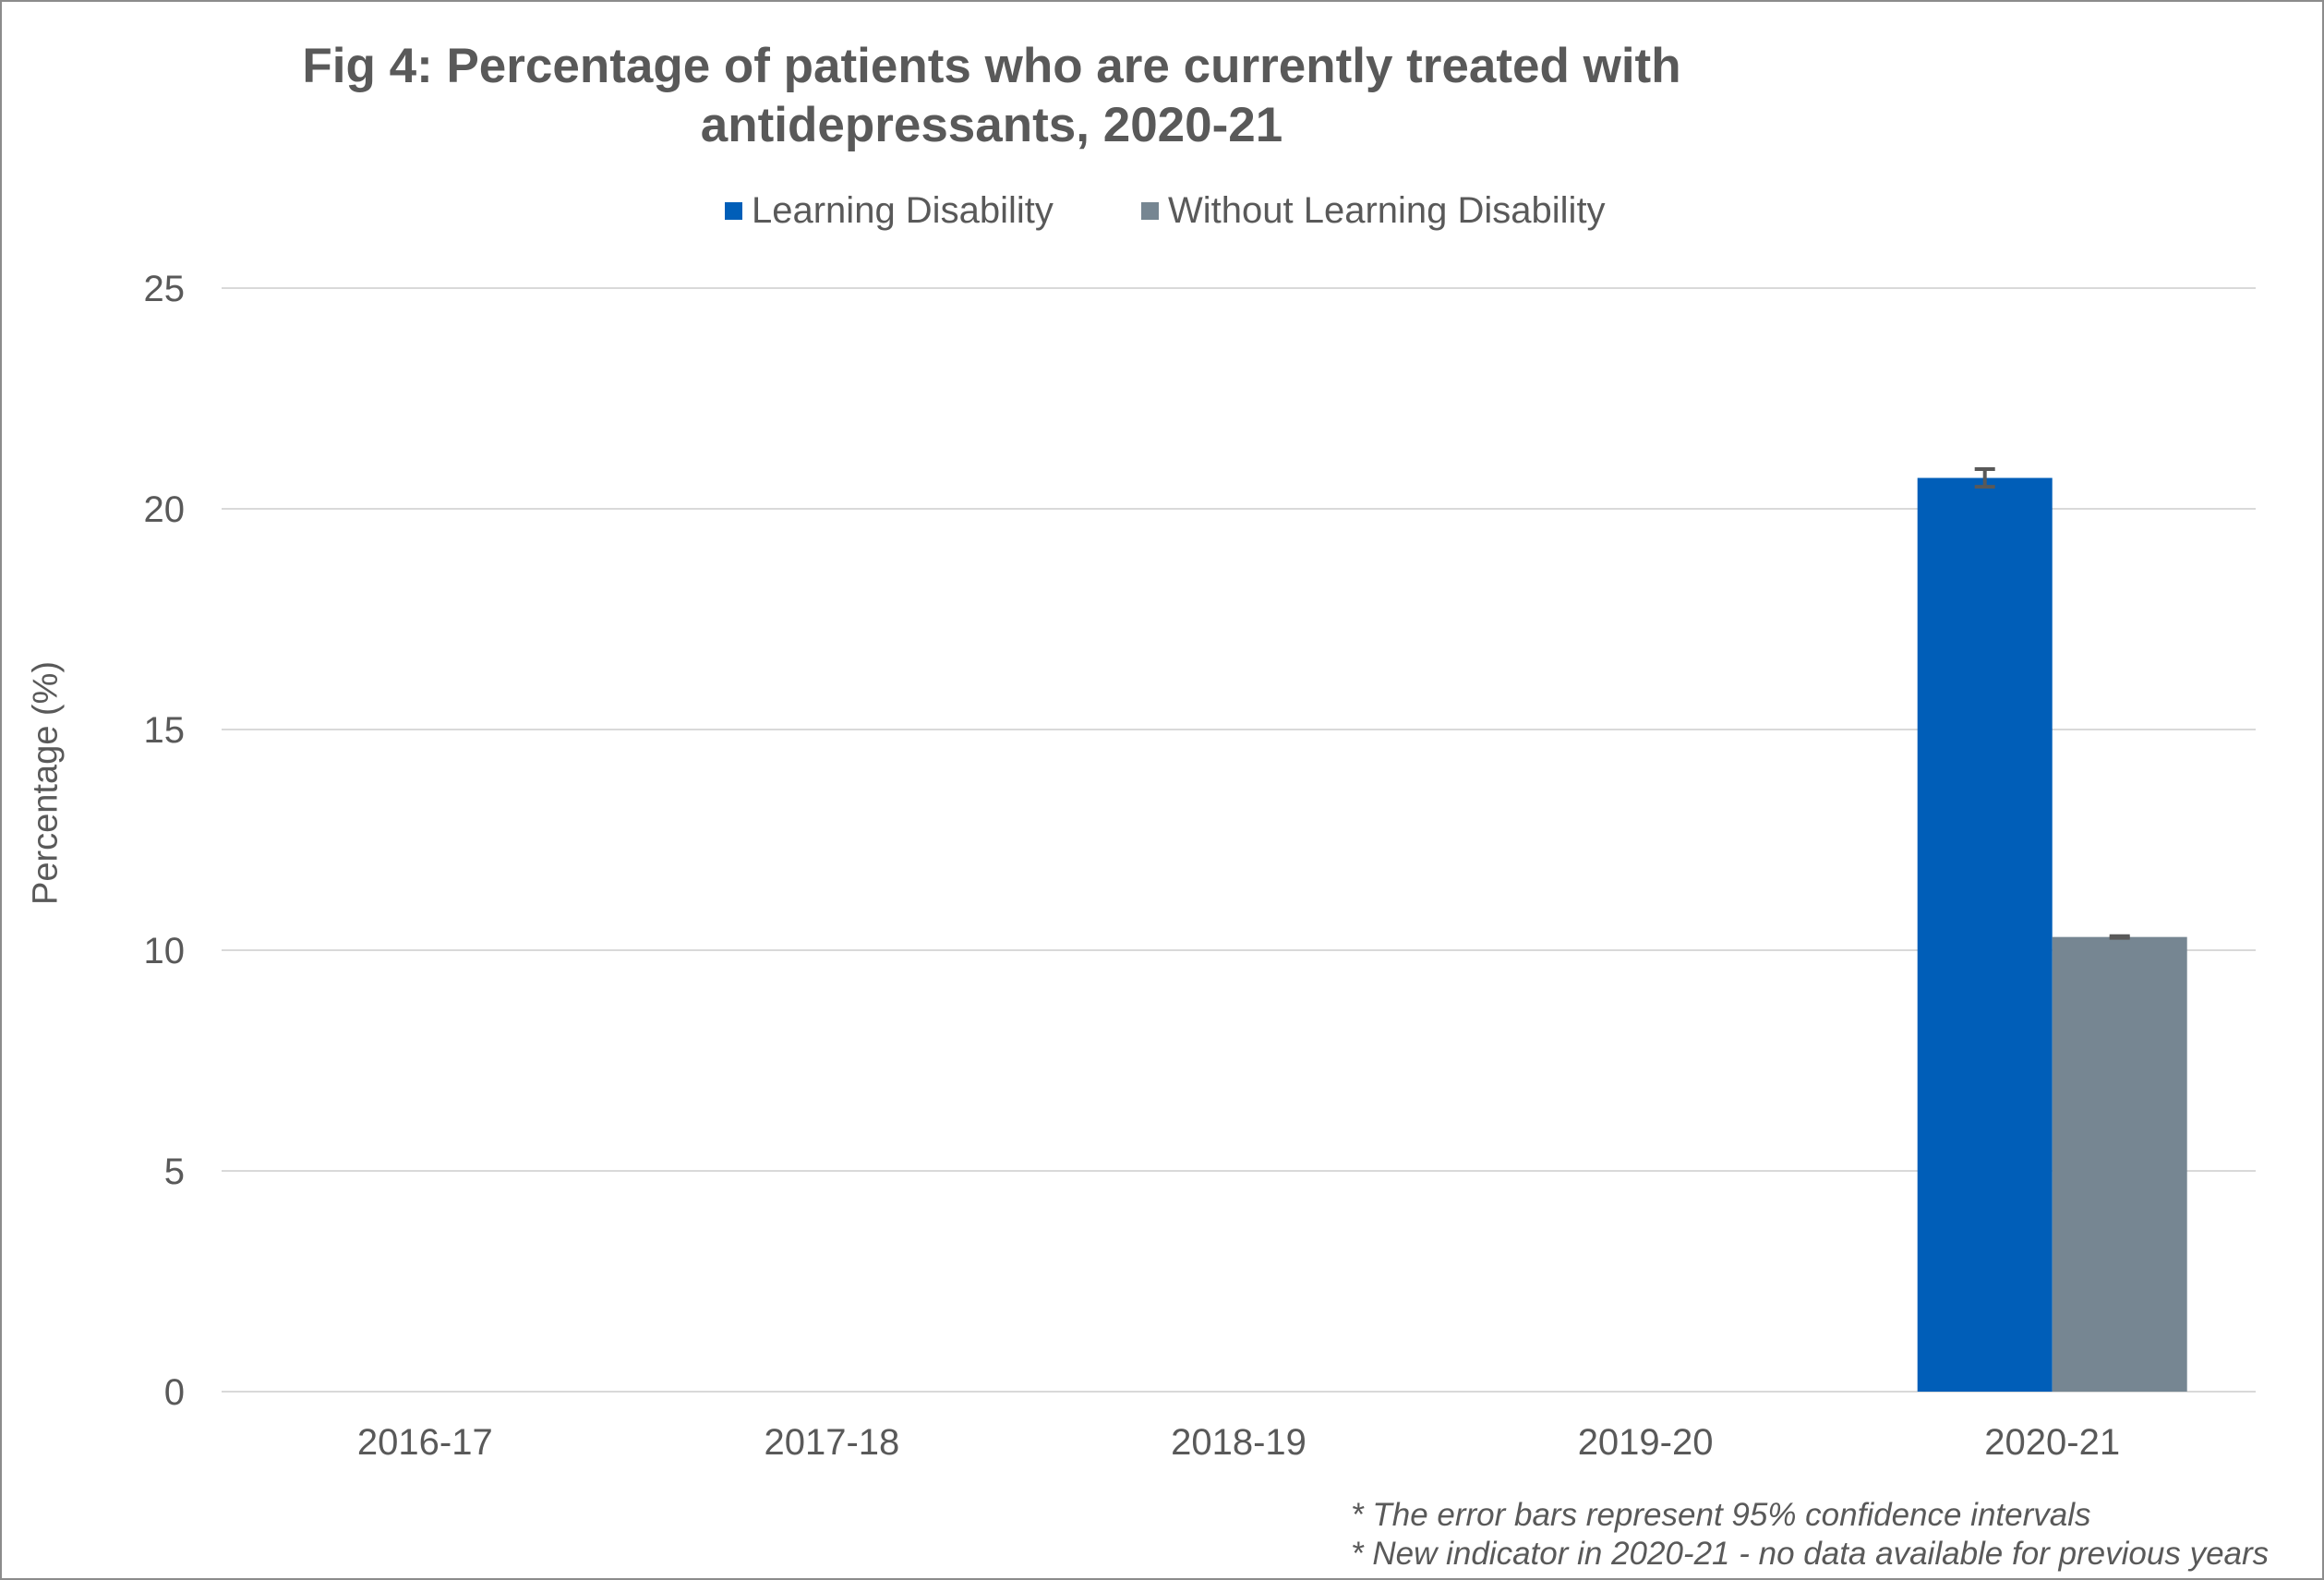 This screenshot has height=1580, width=2324. Describe the element at coordinates (165, 951) in the screenshot. I see `y-tick-label-10: 10` at that location.